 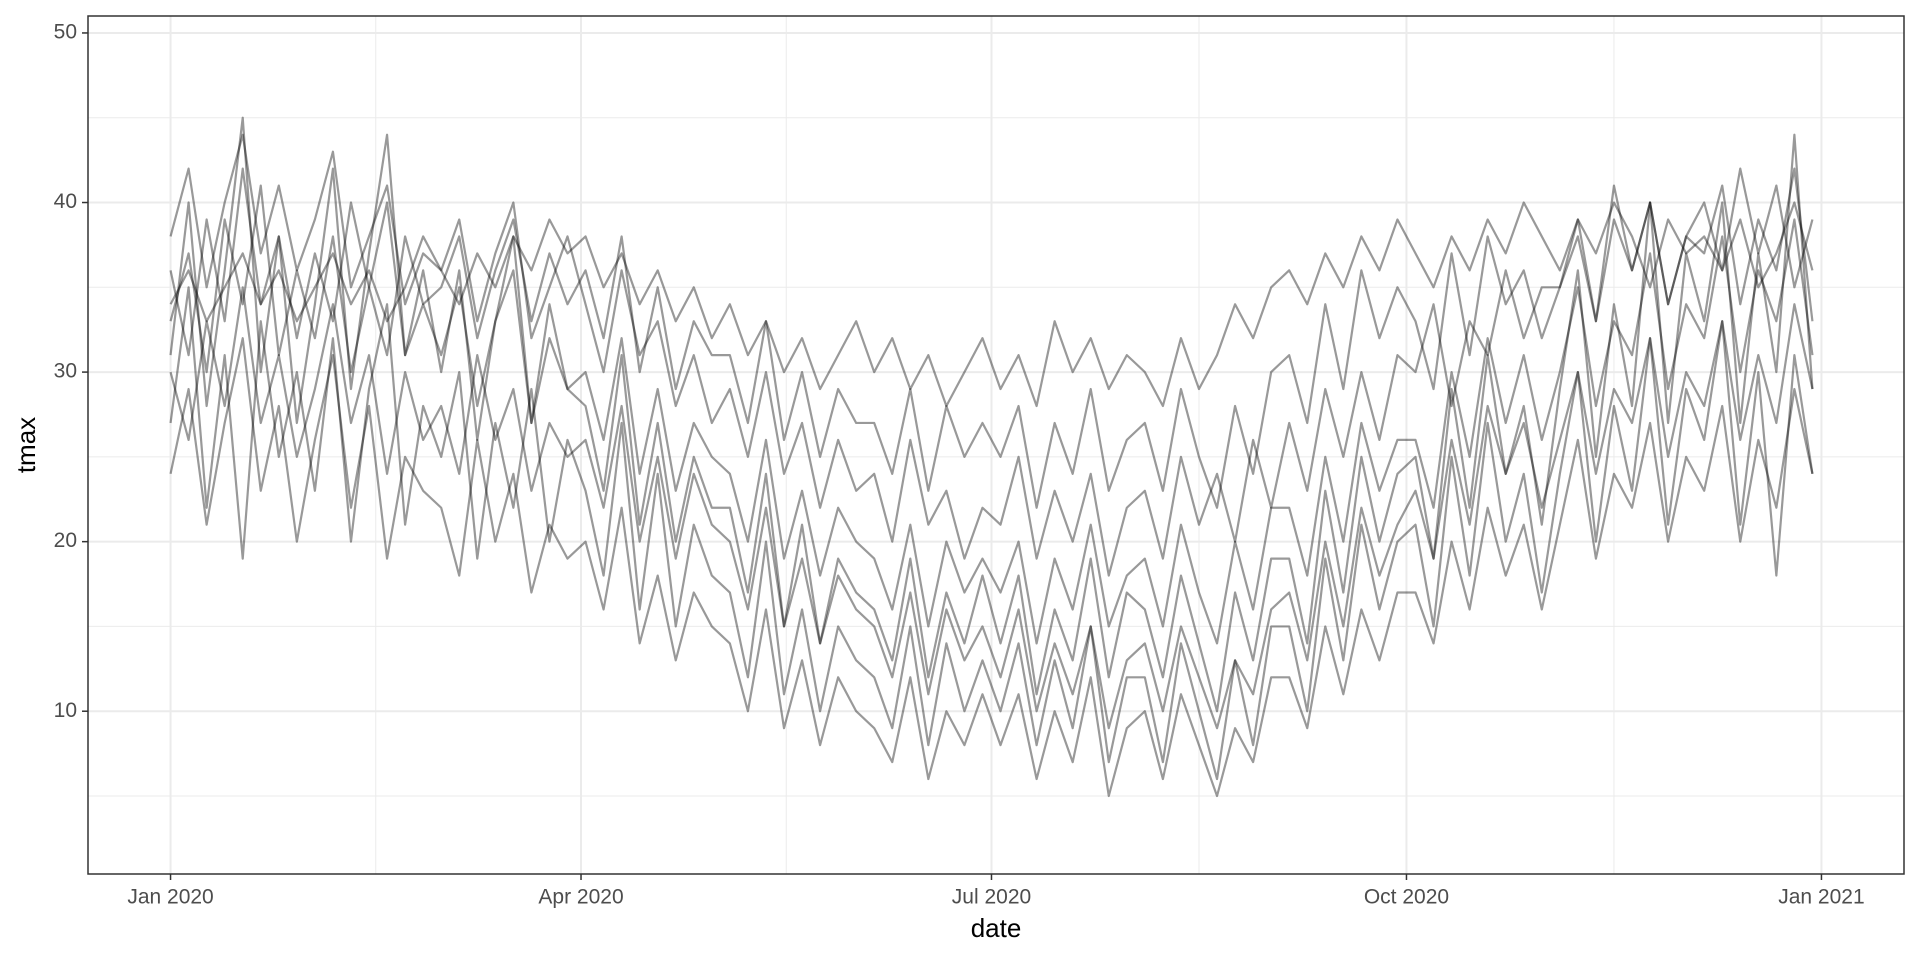 I want to click on x-tick-label: Jan 2020, so click(x=170, y=897).